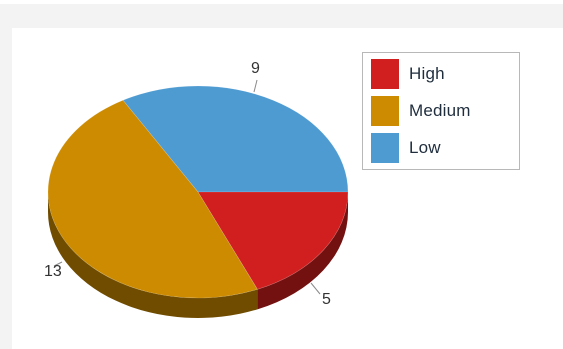 The height and width of the screenshot is (349, 563). I want to click on pie-slice-high, so click(273, 240).